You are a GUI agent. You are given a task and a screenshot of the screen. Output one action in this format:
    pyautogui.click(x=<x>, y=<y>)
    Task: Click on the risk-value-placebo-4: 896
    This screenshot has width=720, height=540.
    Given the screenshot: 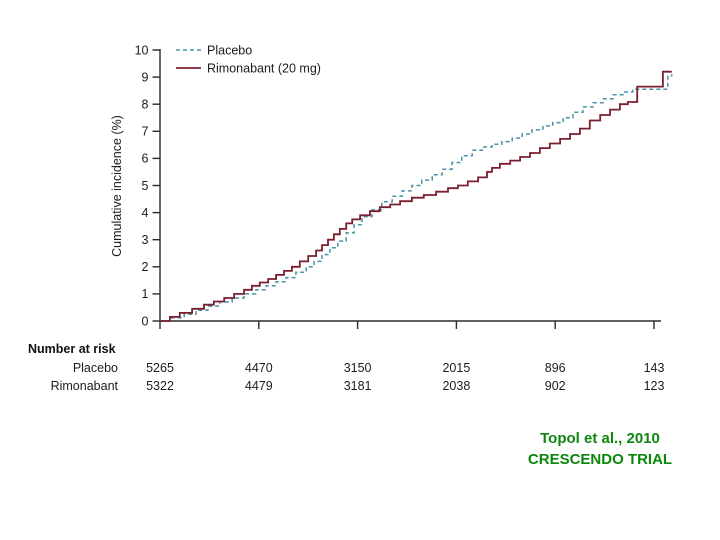 What is the action you would take?
    pyautogui.click(x=555, y=368)
    